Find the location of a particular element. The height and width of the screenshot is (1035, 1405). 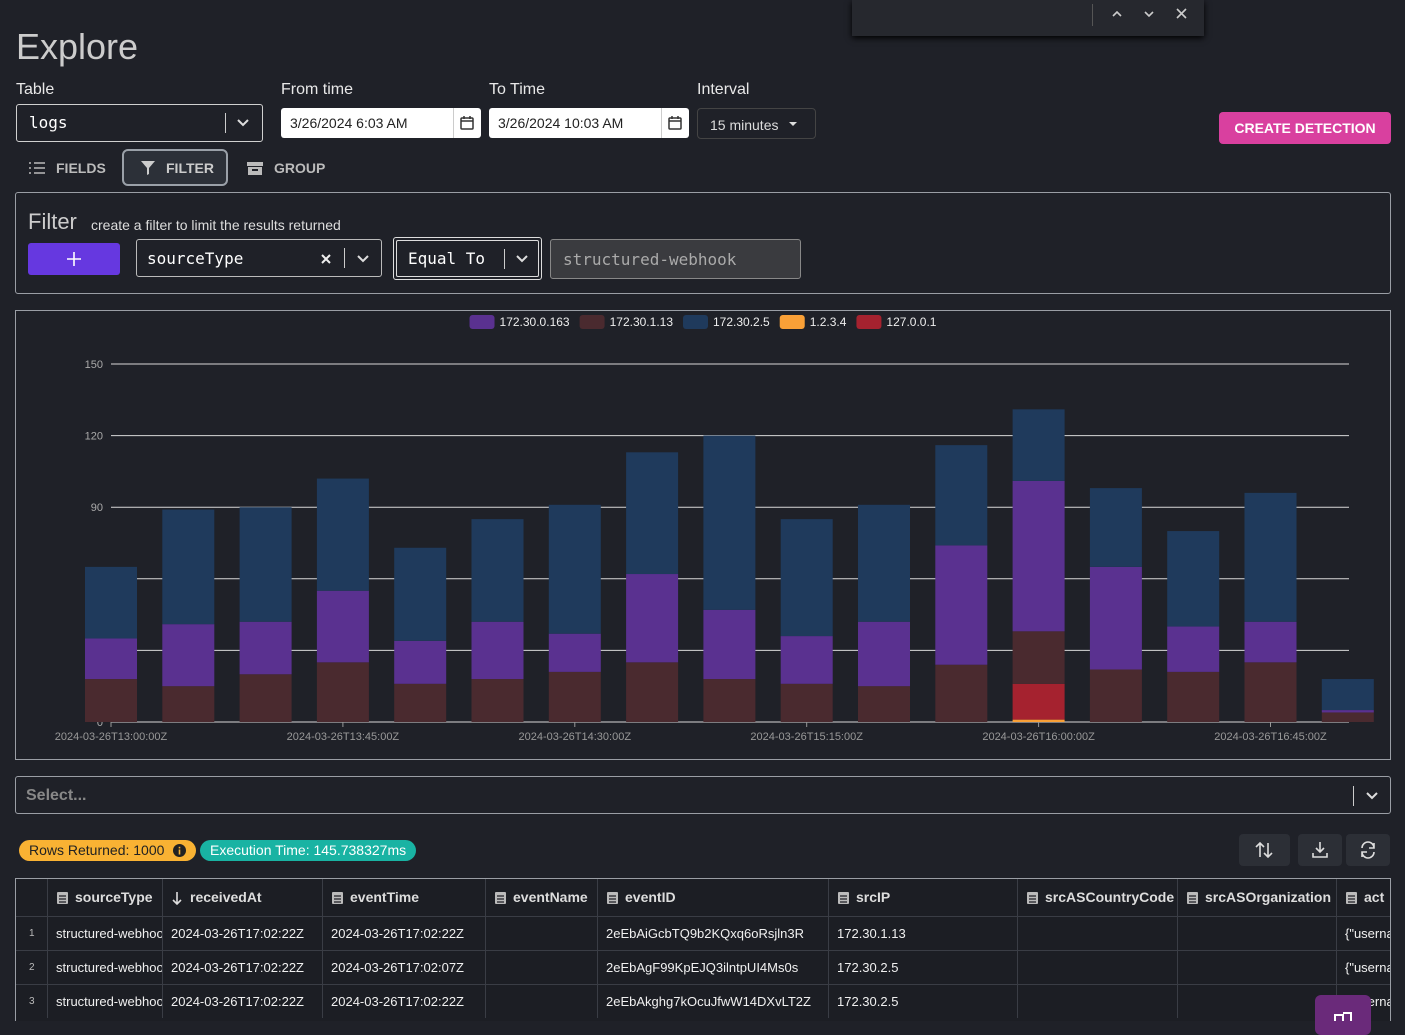

refresh-icon is located at coordinates (1368, 850).